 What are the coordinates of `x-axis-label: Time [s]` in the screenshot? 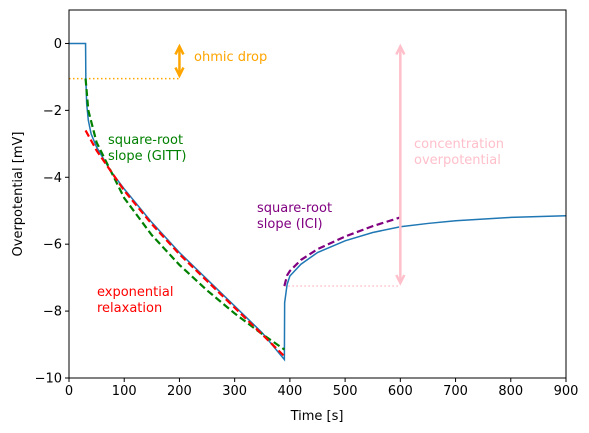 It's located at (317, 416).